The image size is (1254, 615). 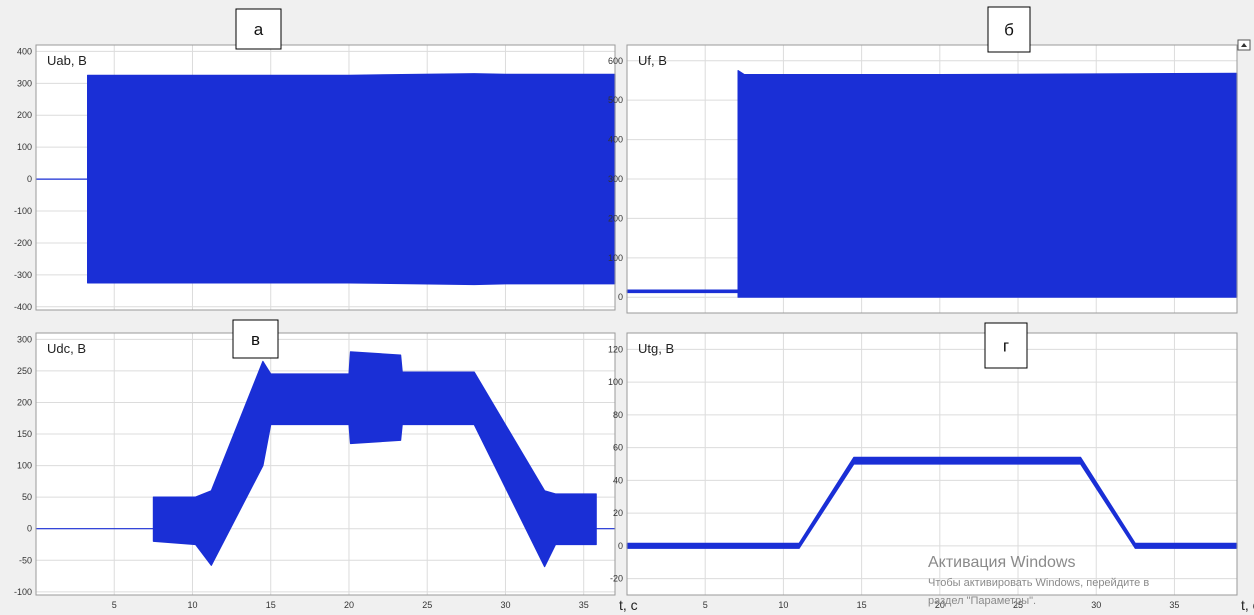 I want to click on y-axis-label: Utg, B, so click(x=656, y=348).